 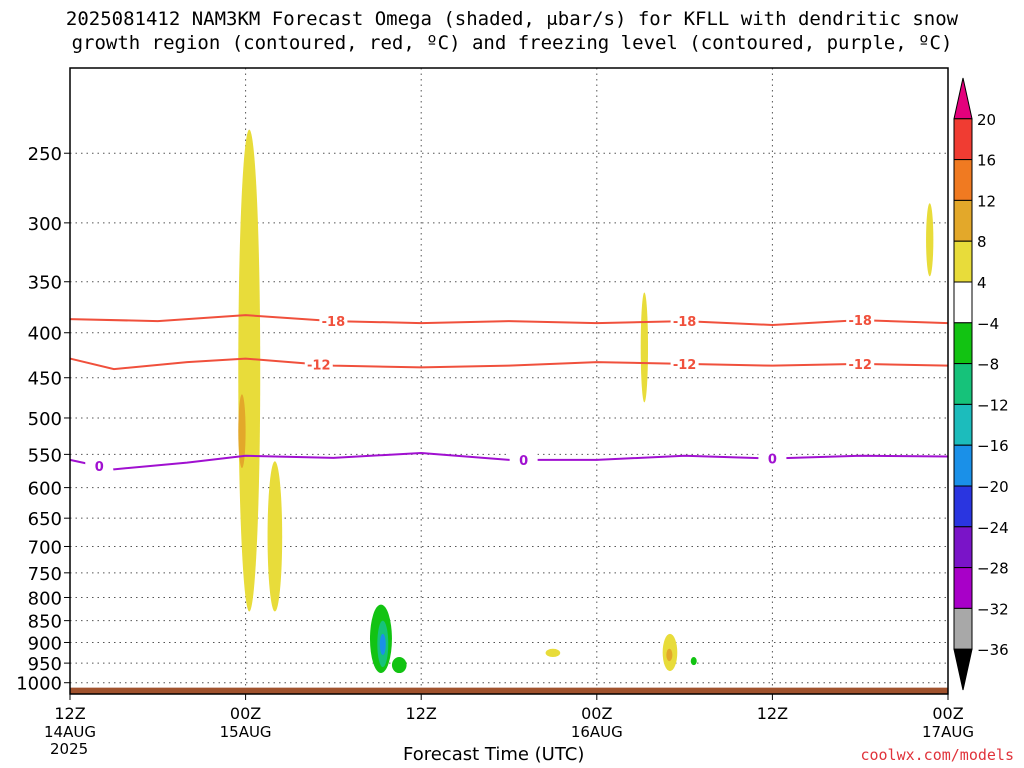 I want to click on terrain-surface, so click(x=509, y=690).